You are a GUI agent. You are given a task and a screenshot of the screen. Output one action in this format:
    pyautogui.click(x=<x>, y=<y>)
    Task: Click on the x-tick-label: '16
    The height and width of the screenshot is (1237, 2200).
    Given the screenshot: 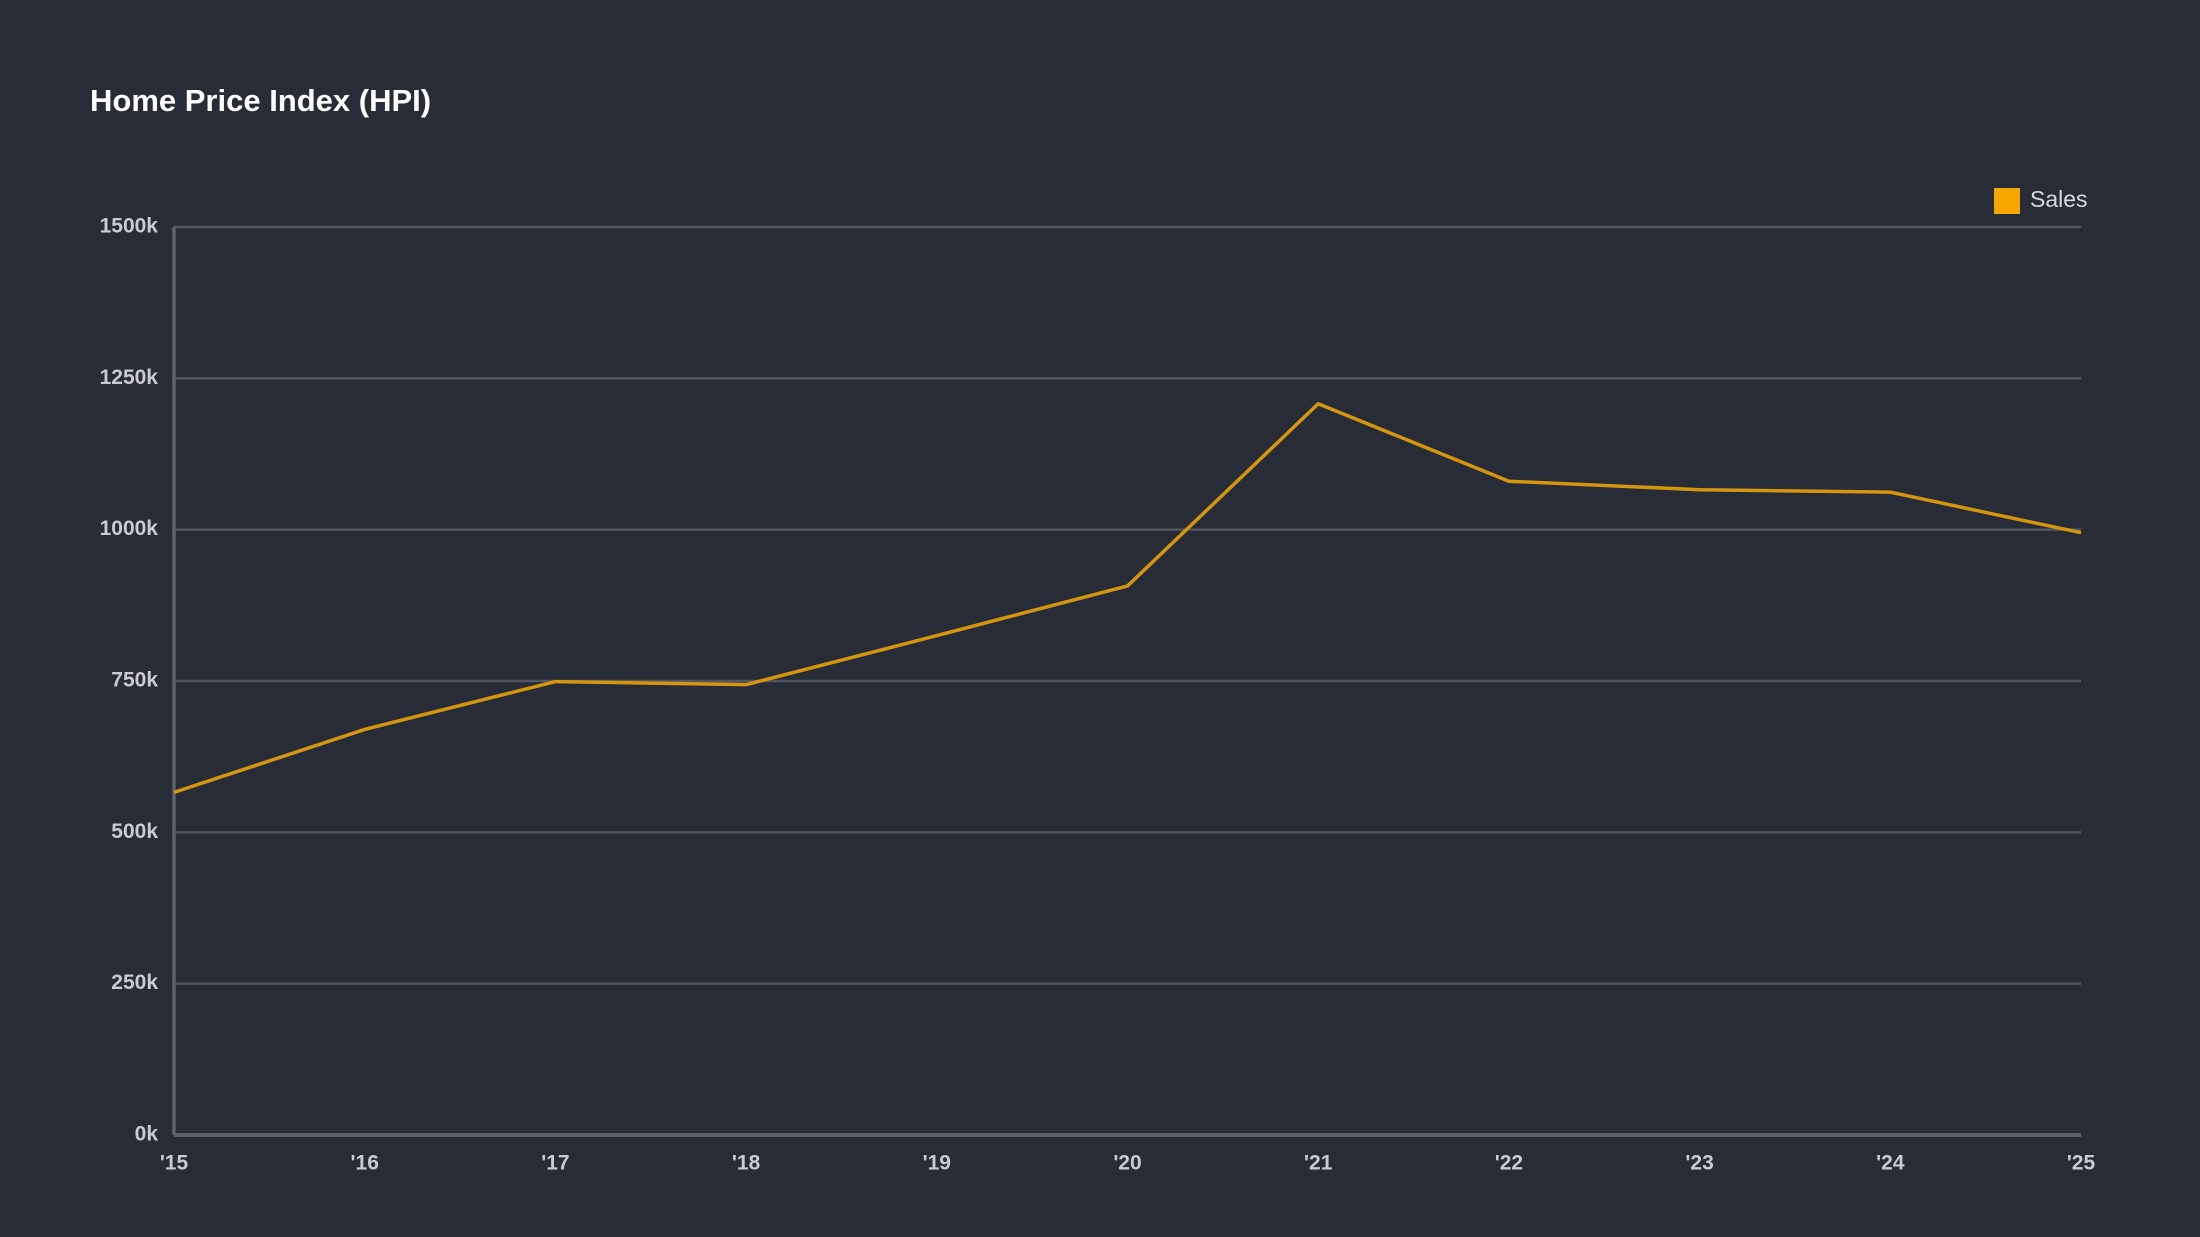 What is the action you would take?
    pyautogui.click(x=365, y=1163)
    